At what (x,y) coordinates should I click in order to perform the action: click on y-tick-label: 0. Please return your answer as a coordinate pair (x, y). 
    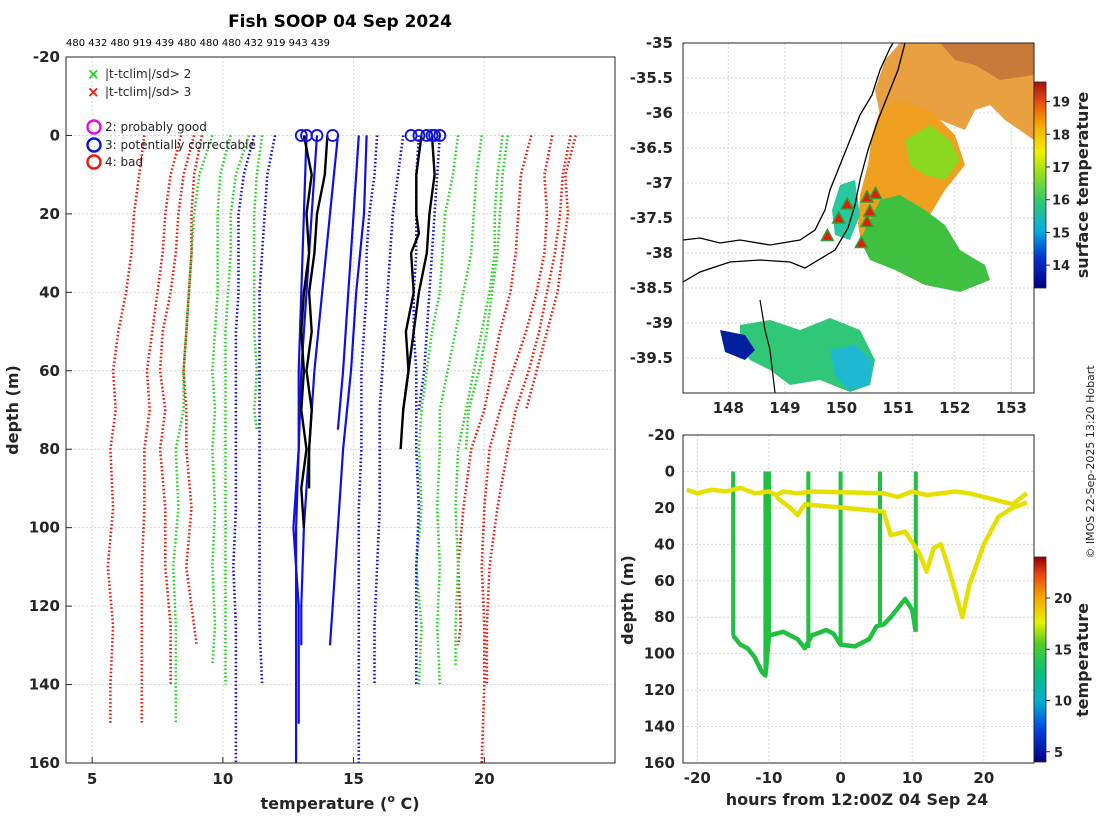
    Looking at the image, I should click on (55, 135).